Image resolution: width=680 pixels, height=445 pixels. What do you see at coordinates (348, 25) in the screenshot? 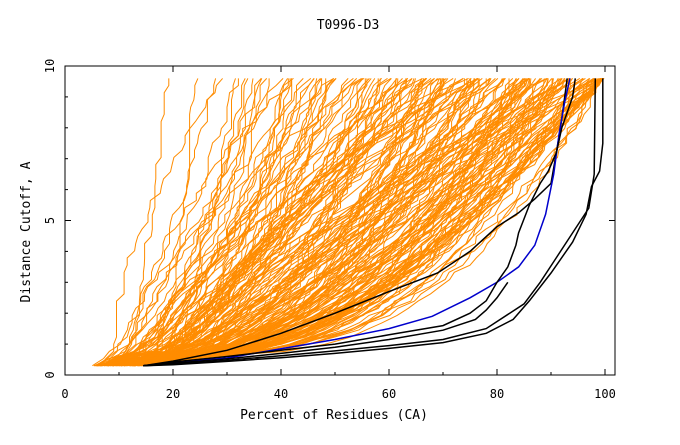
I see `chart-title: T0996-D3` at bounding box center [348, 25].